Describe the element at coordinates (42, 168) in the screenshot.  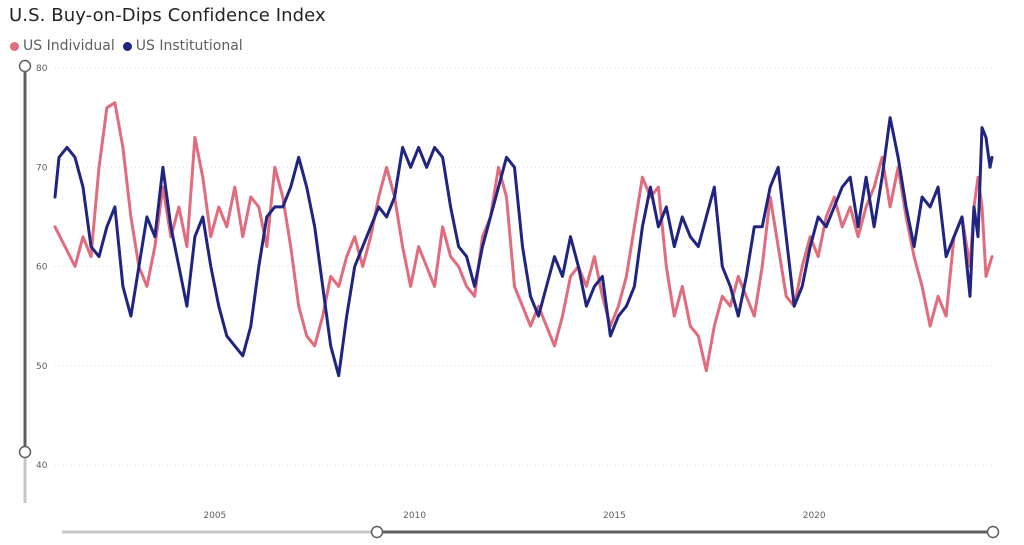
I see `y-tick-label-70: 70` at that location.